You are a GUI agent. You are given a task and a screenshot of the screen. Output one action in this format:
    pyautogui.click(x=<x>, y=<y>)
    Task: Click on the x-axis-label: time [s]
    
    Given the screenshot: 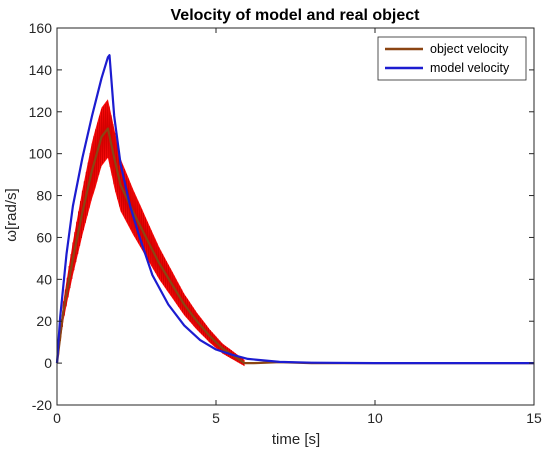 What is the action you would take?
    pyautogui.click(x=296, y=439)
    